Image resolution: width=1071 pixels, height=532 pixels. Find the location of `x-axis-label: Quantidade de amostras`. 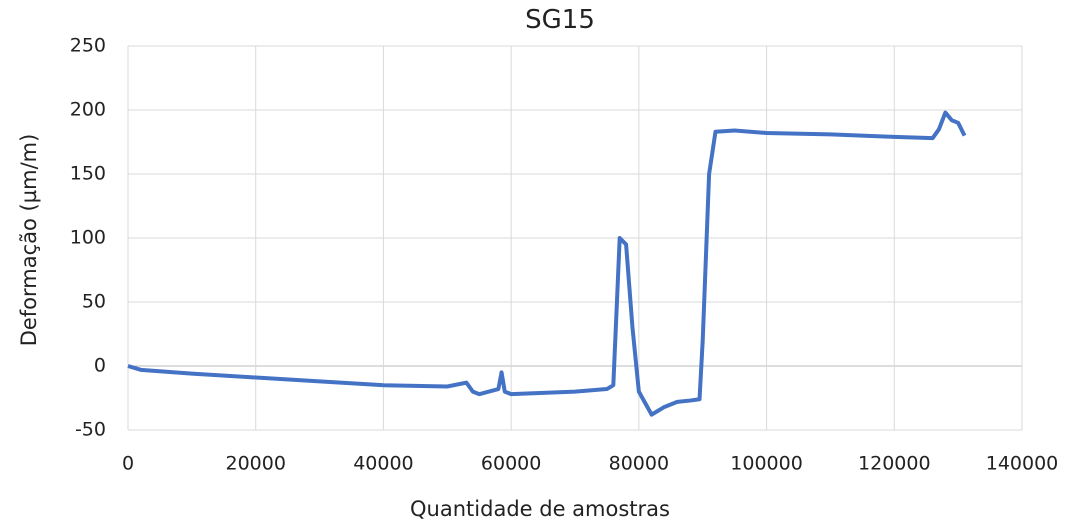

x-axis-label: Quantidade de amostras is located at coordinates (540, 509).